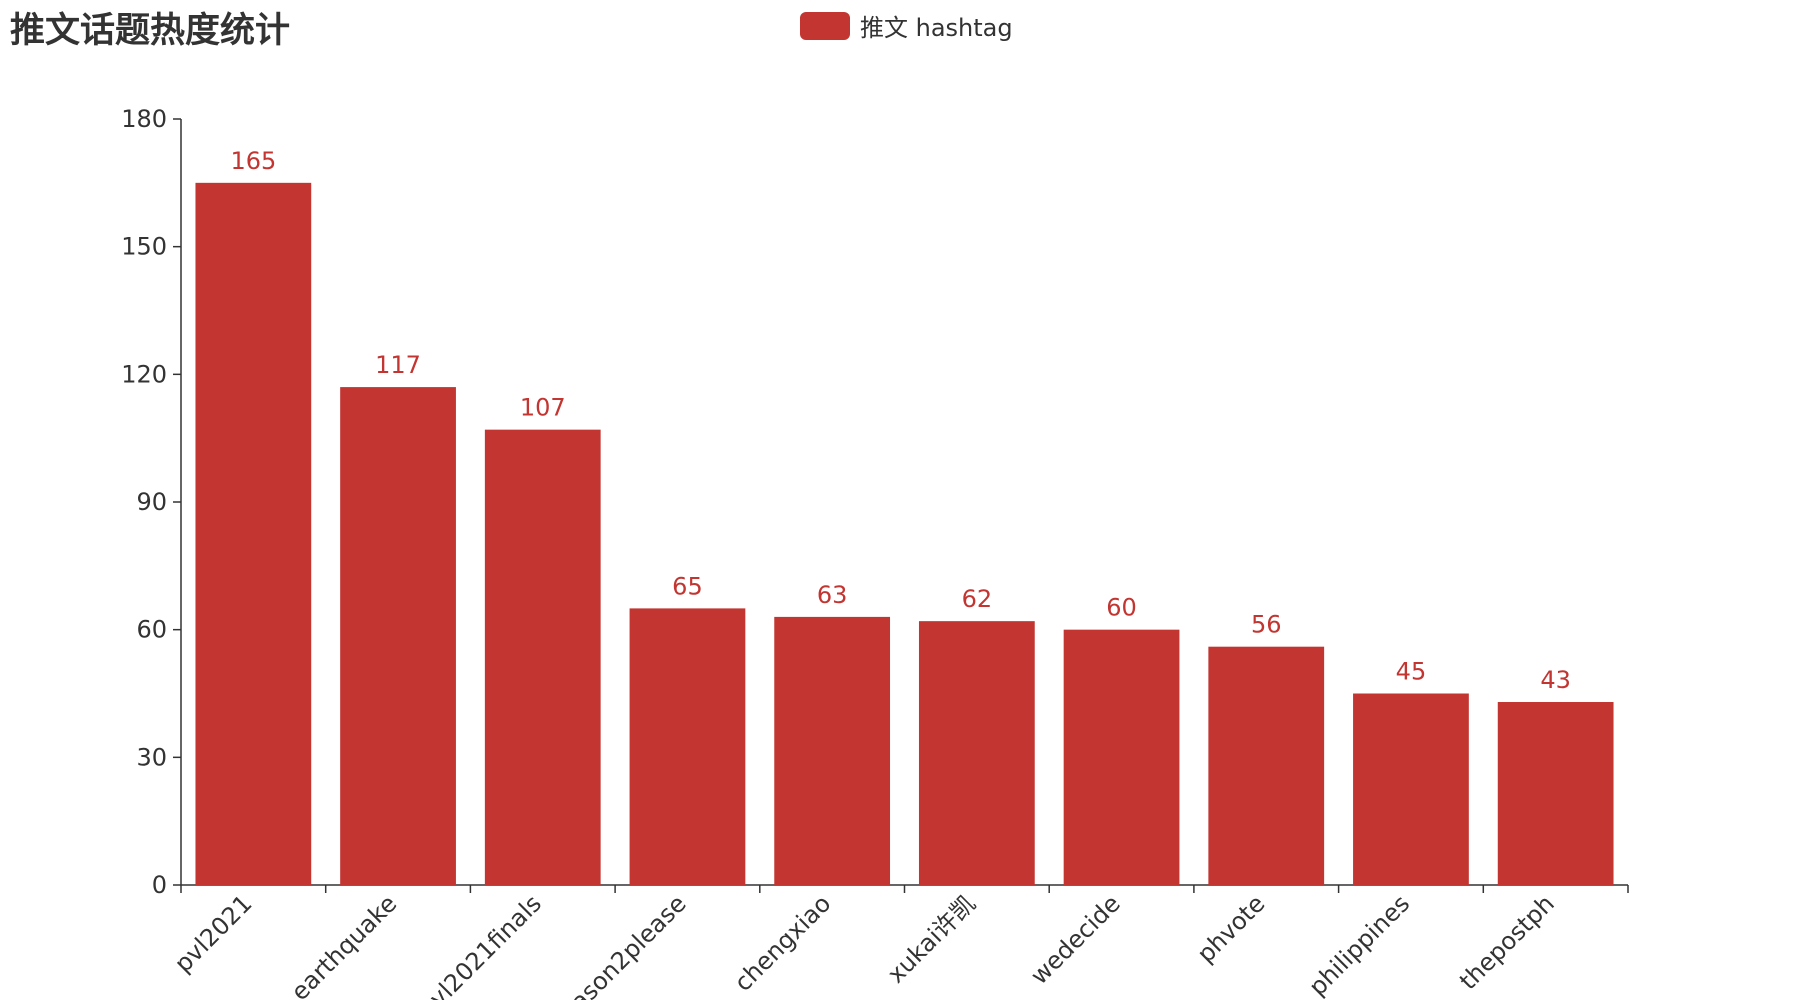 The image size is (1800, 1000). Describe the element at coordinates (782, 942) in the screenshot. I see `x-category-label: chengxiao` at that location.